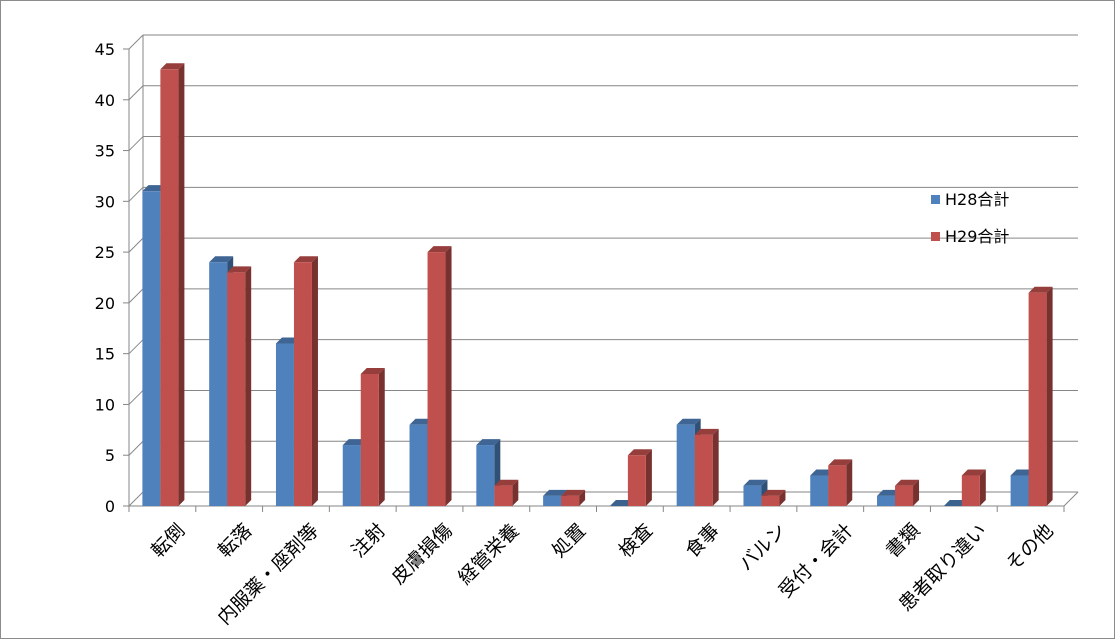 The height and width of the screenshot is (640, 1115). What do you see at coordinates (1030, 548) in the screenshot?
I see `x-category-label: その他` at bounding box center [1030, 548].